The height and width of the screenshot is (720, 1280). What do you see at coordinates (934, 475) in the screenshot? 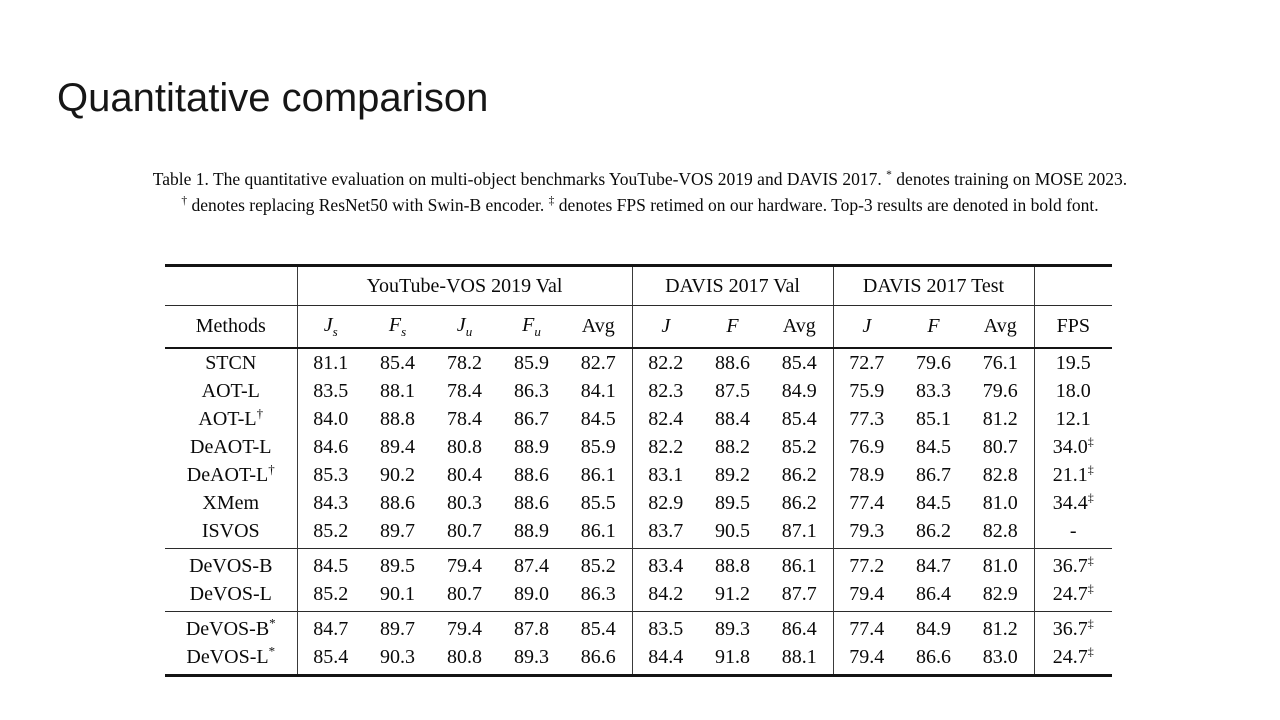
I see `value-cell: 86.7` at bounding box center [934, 475].